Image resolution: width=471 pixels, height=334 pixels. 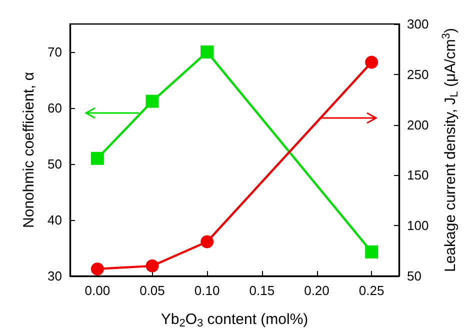 What do you see at coordinates (418, 74) in the screenshot?
I see `y2-tick-label: 250` at bounding box center [418, 74].